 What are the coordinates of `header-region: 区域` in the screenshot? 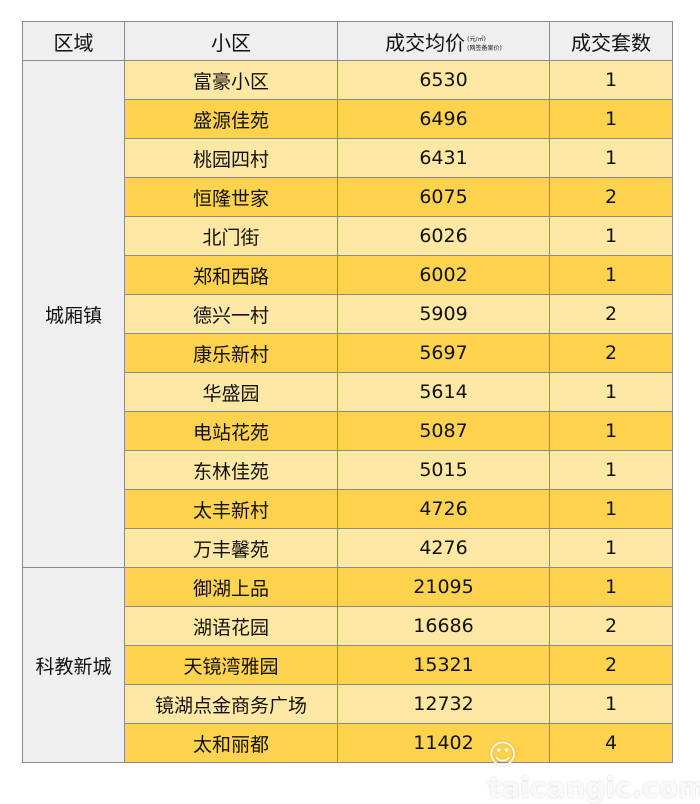 It's located at (73, 41).